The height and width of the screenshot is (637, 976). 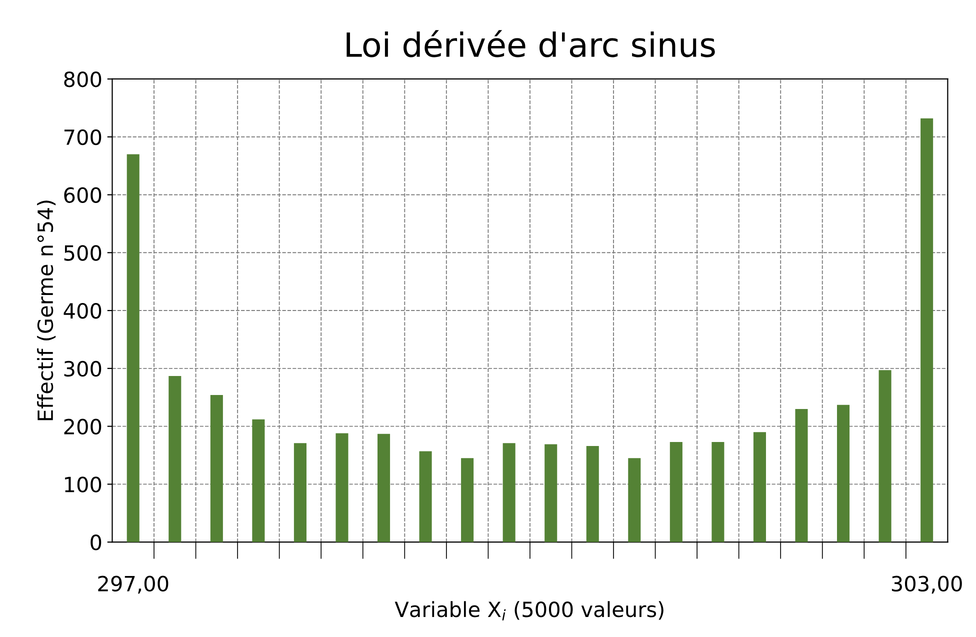 What do you see at coordinates (83, 79) in the screenshot?
I see `y-tick-label: 800` at bounding box center [83, 79].